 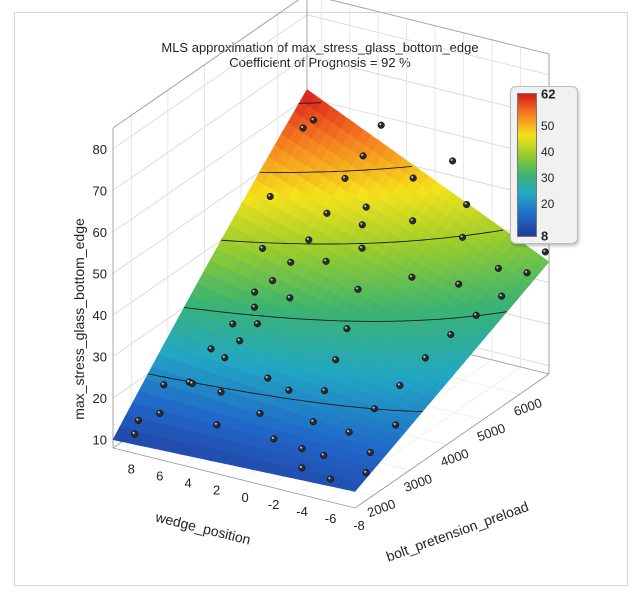 I want to click on x-tick-label: 6, so click(x=159, y=476).